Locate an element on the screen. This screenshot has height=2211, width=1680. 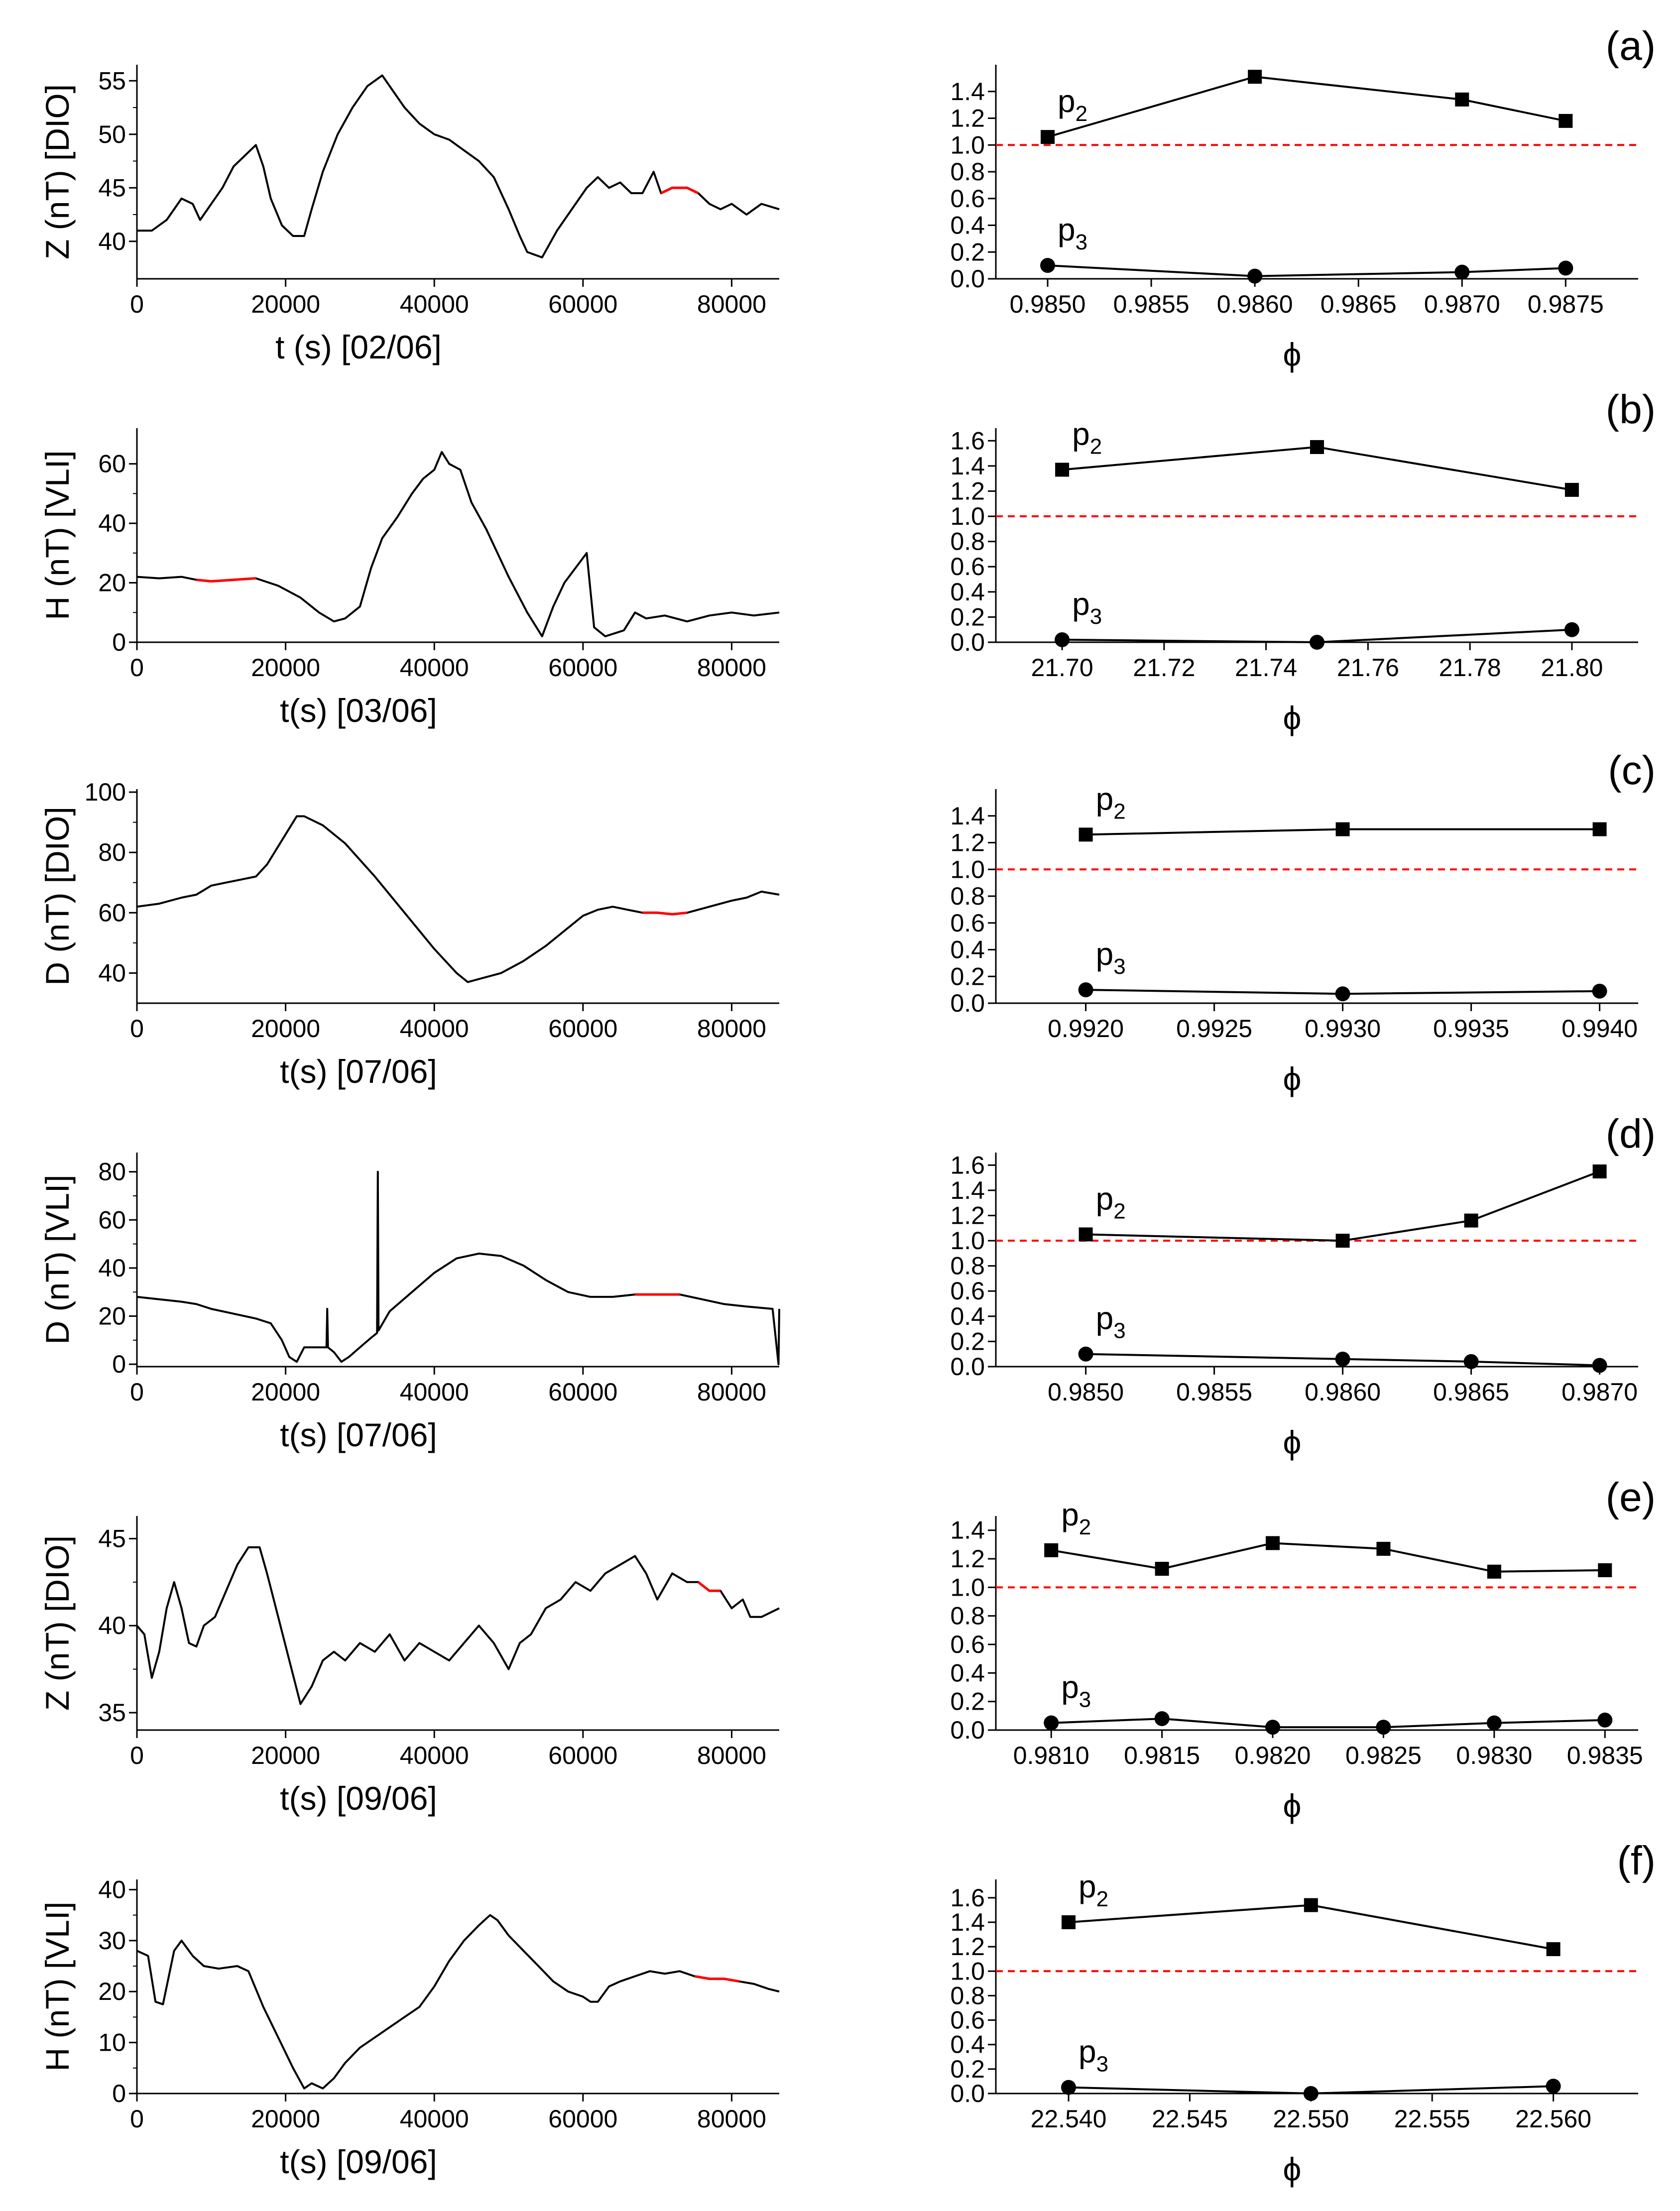
ts-b-series-line is located at coordinates (458, 544).